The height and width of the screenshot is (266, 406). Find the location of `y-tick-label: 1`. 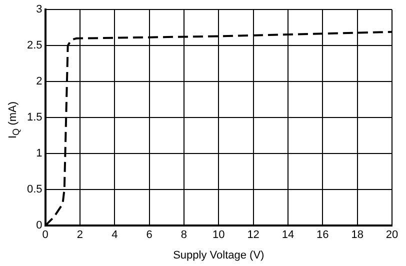

y-tick-label: 1 is located at coordinates (39, 154).